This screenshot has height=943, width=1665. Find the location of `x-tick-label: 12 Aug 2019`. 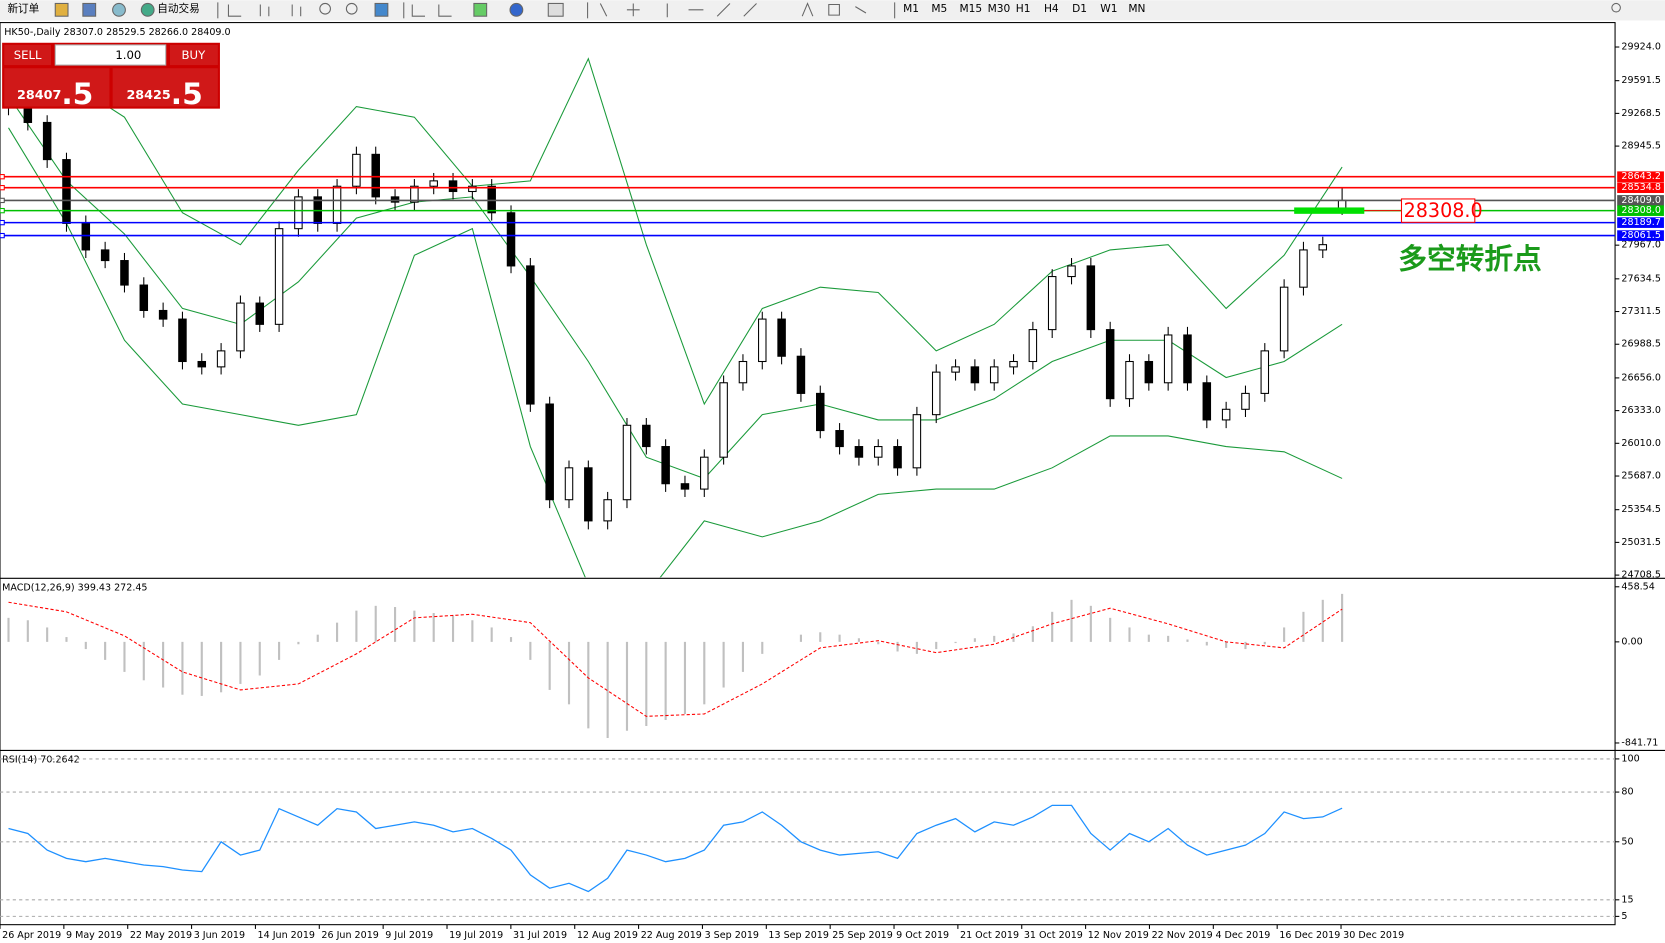

x-tick-label: 12 Aug 2019 is located at coordinates (607, 935).